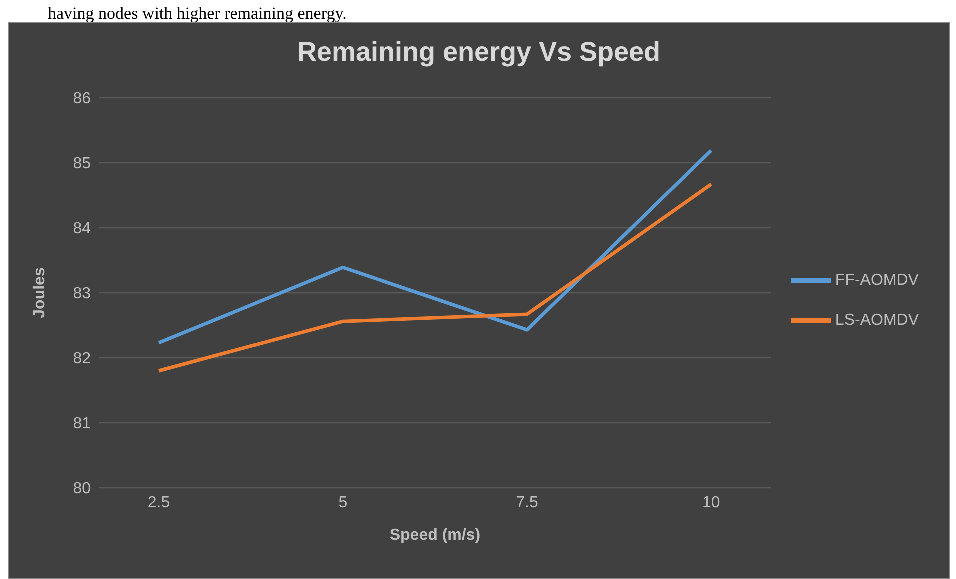  Describe the element at coordinates (82, 424) in the screenshot. I see `y-tick-label: 81` at that location.